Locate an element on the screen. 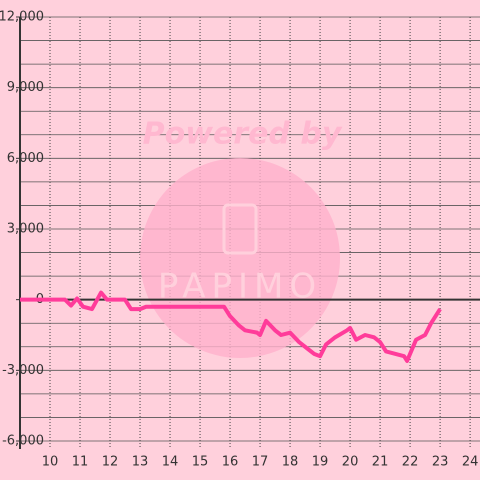  x-tick-label: 14 is located at coordinates (170, 462).